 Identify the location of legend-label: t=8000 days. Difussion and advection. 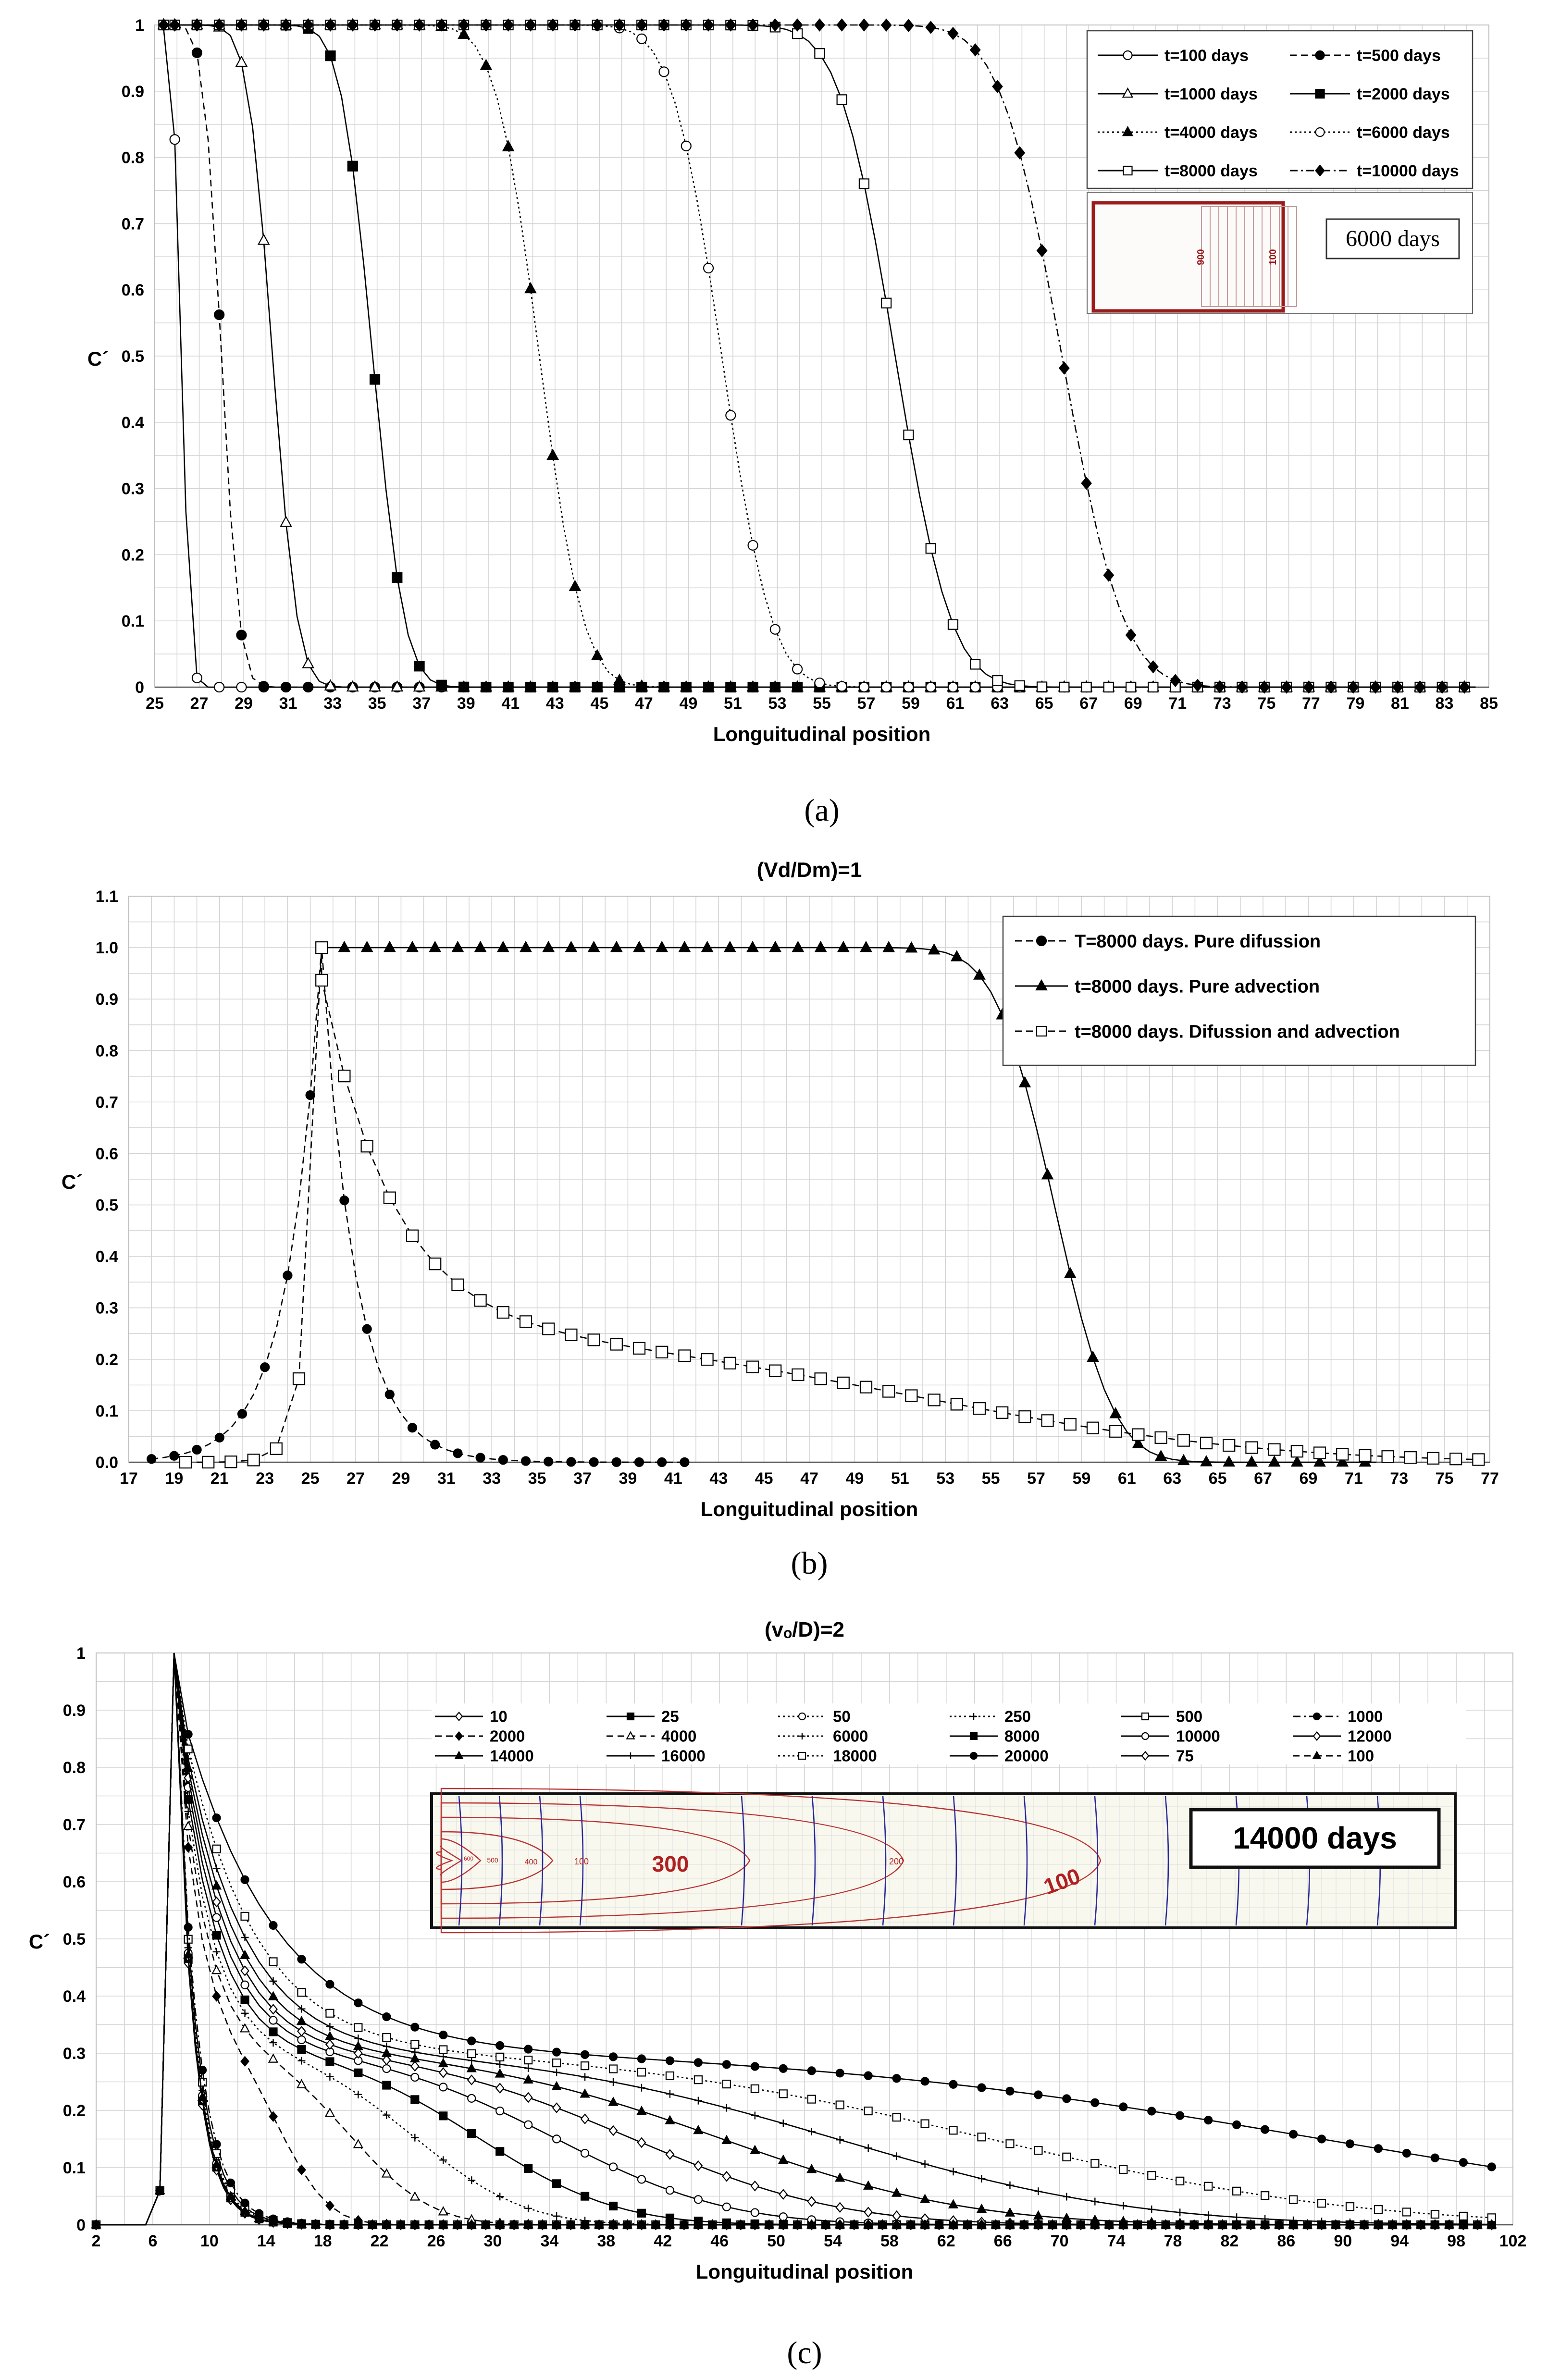
(1237, 1032).